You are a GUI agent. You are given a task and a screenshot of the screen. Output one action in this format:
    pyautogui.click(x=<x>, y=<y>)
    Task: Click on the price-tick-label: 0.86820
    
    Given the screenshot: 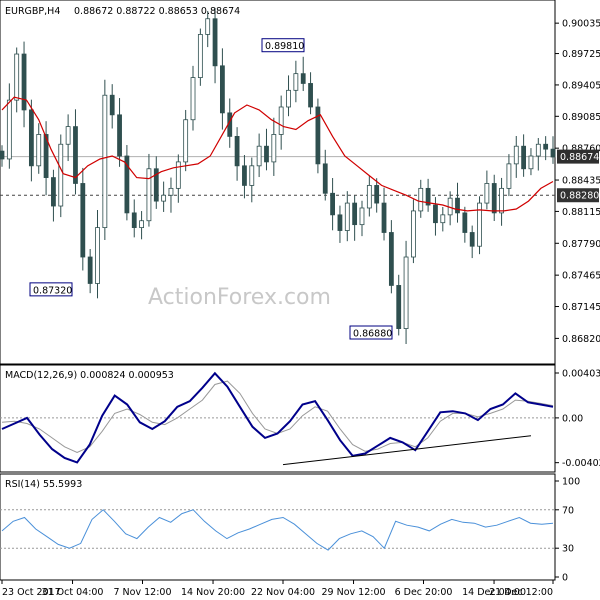 What is the action you would take?
    pyautogui.click(x=581, y=339)
    